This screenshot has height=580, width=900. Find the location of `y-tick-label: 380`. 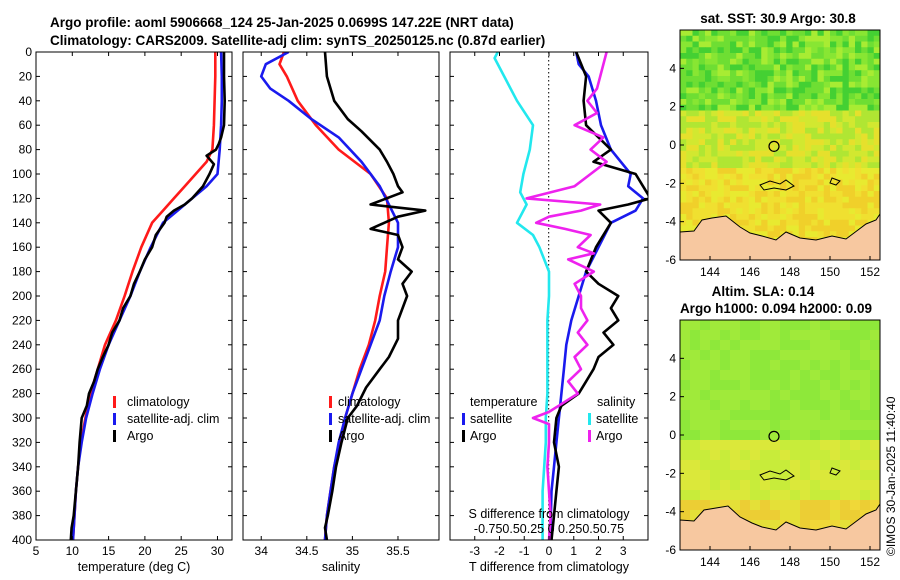

y-tick-label: 380 is located at coordinates (22, 516).